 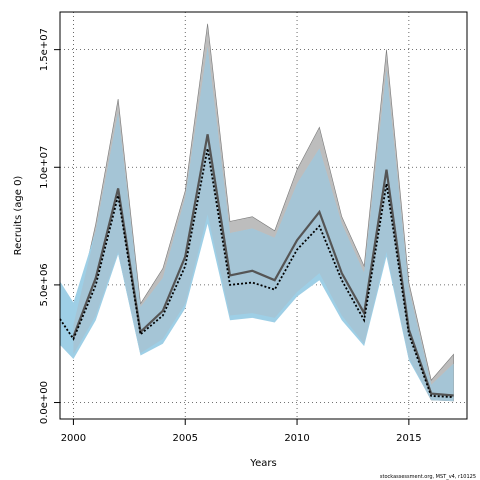 What do you see at coordinates (44, 167) in the screenshot?
I see `y-tick-label: 1.0e+07` at bounding box center [44, 167].